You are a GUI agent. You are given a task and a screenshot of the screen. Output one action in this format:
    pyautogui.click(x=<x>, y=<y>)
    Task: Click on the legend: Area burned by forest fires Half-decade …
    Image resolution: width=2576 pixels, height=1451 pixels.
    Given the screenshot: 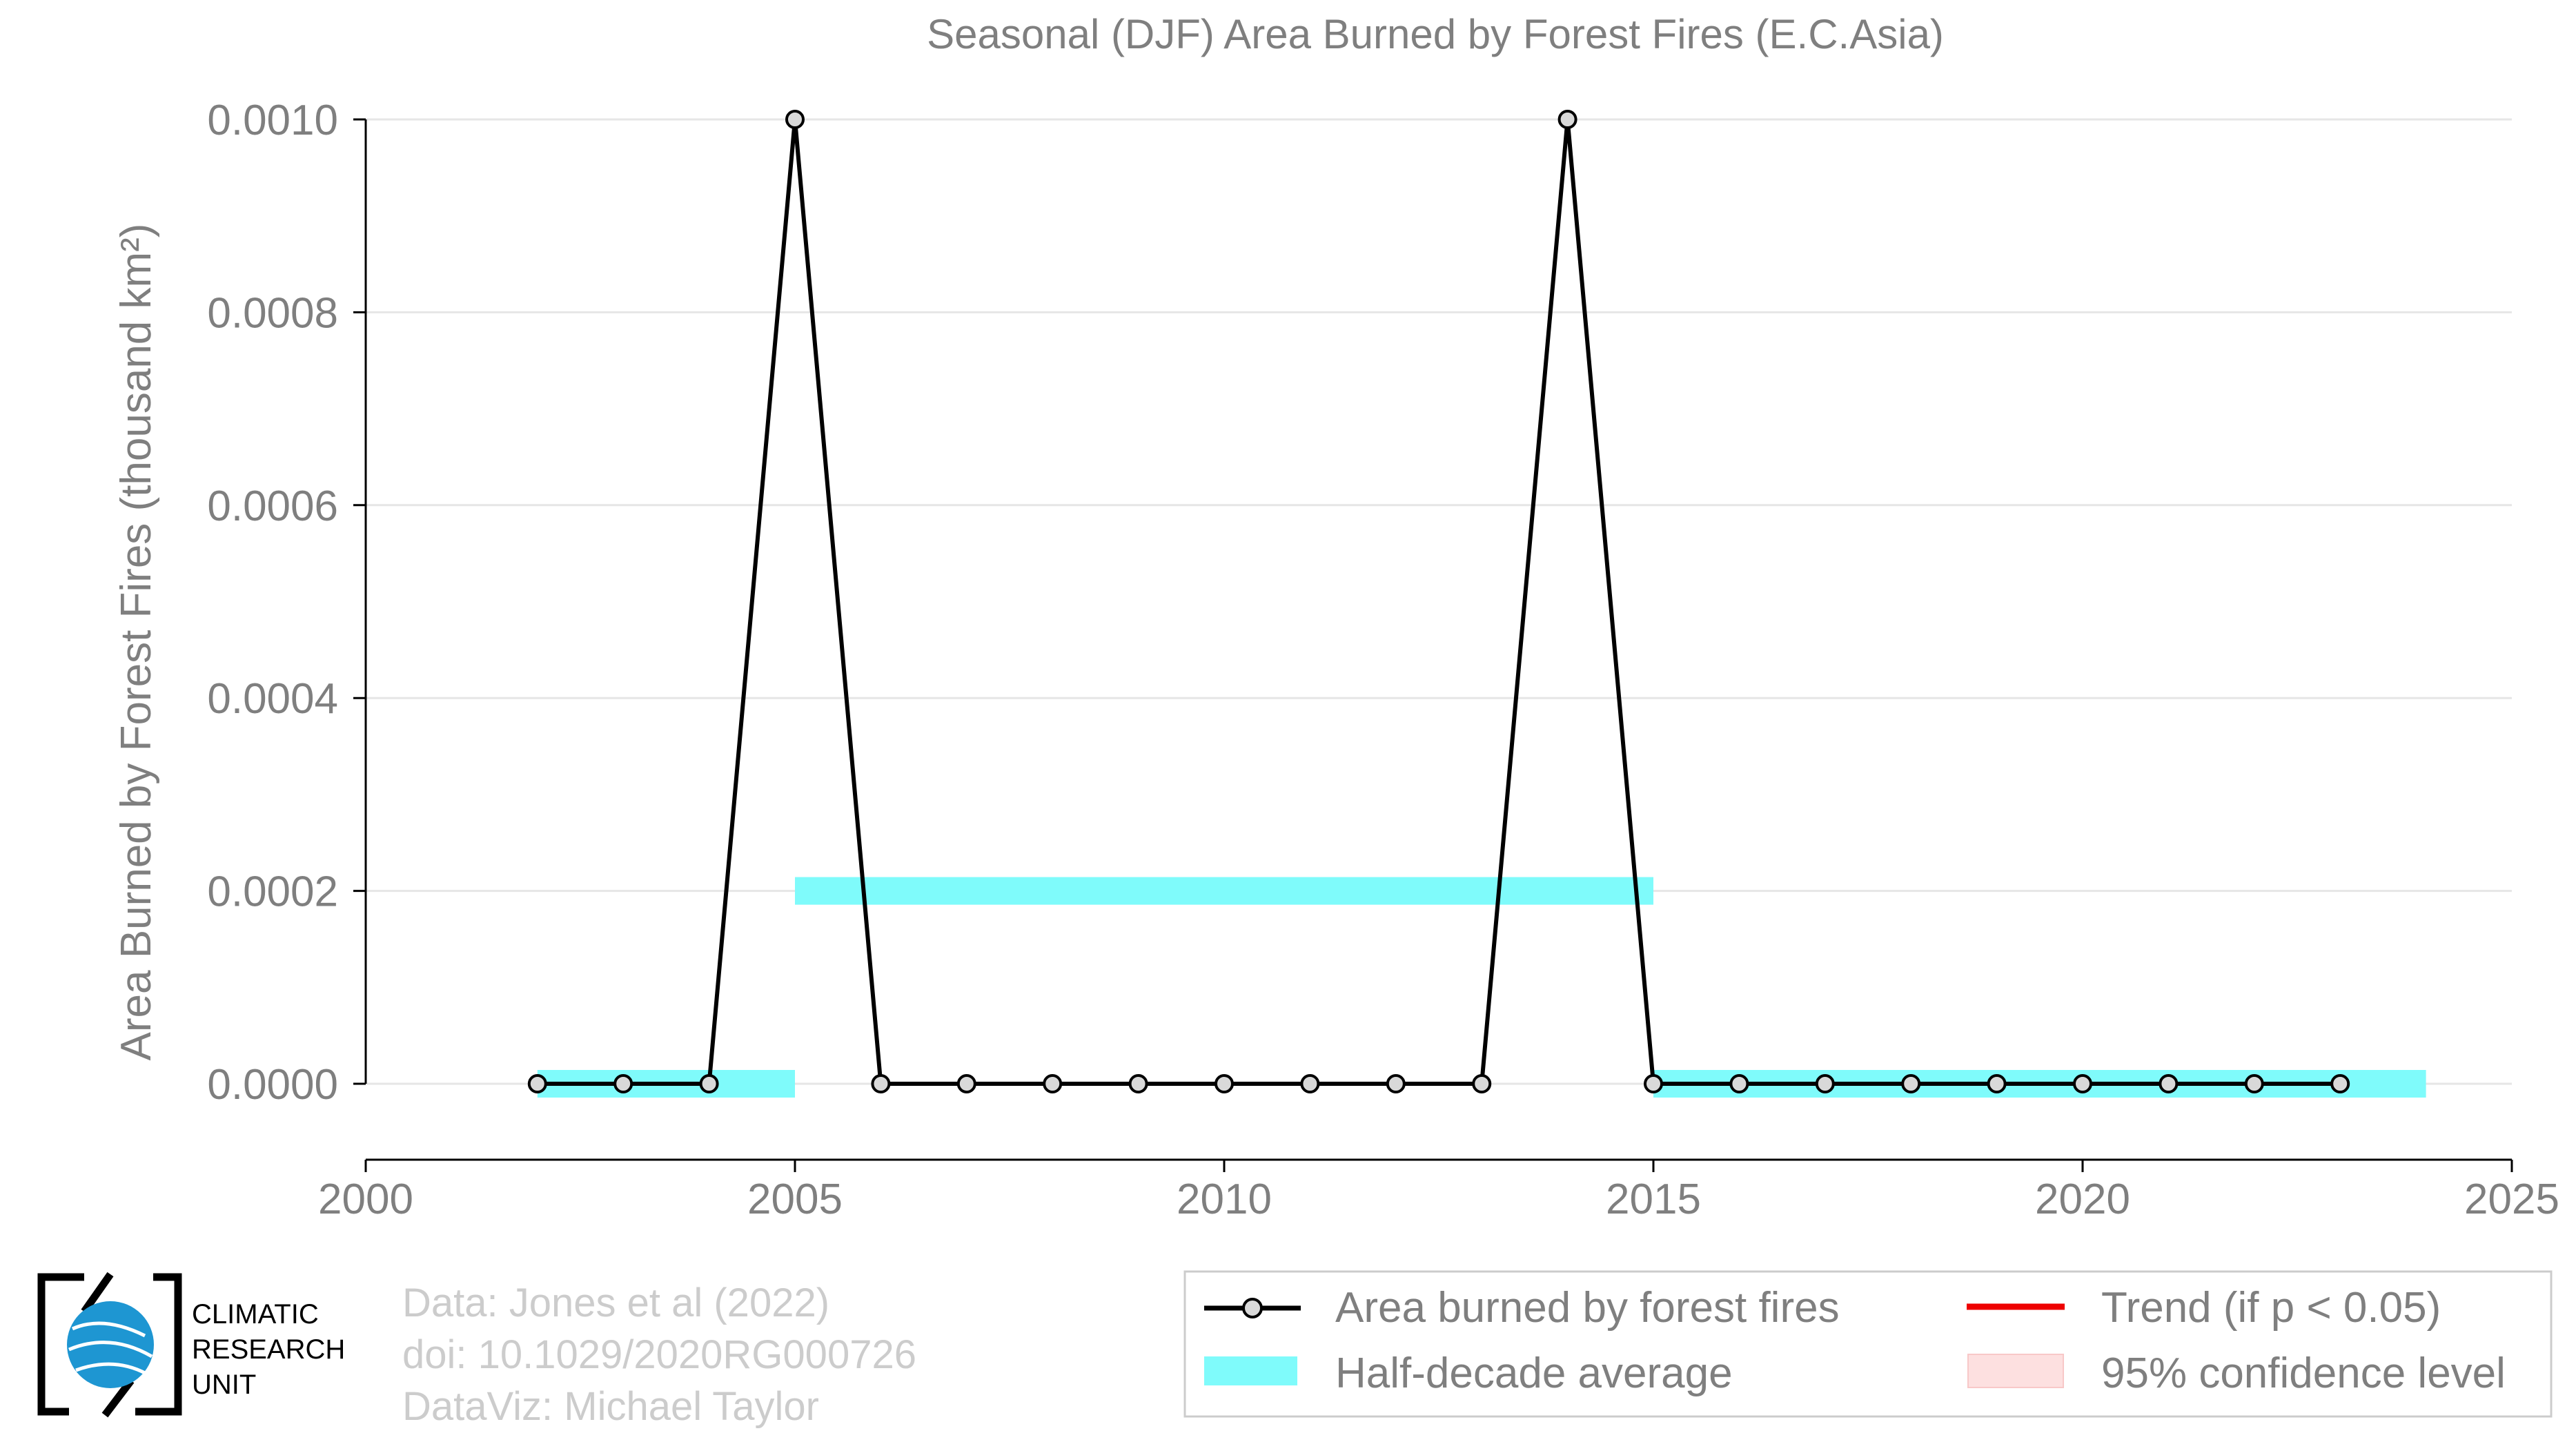 What is the action you would take?
    pyautogui.click(x=1868, y=1344)
    